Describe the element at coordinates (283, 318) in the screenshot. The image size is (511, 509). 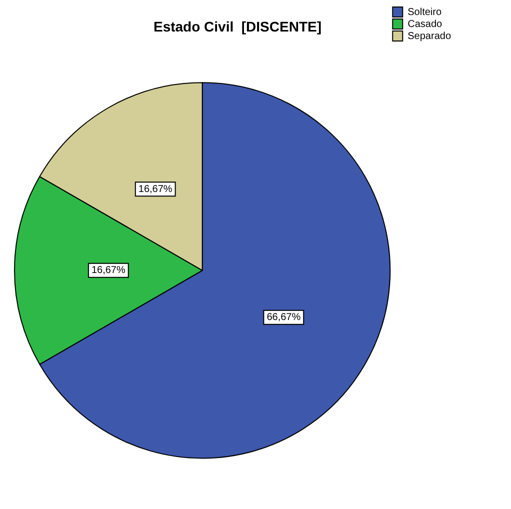
I see `data-label: 66,67%` at that location.